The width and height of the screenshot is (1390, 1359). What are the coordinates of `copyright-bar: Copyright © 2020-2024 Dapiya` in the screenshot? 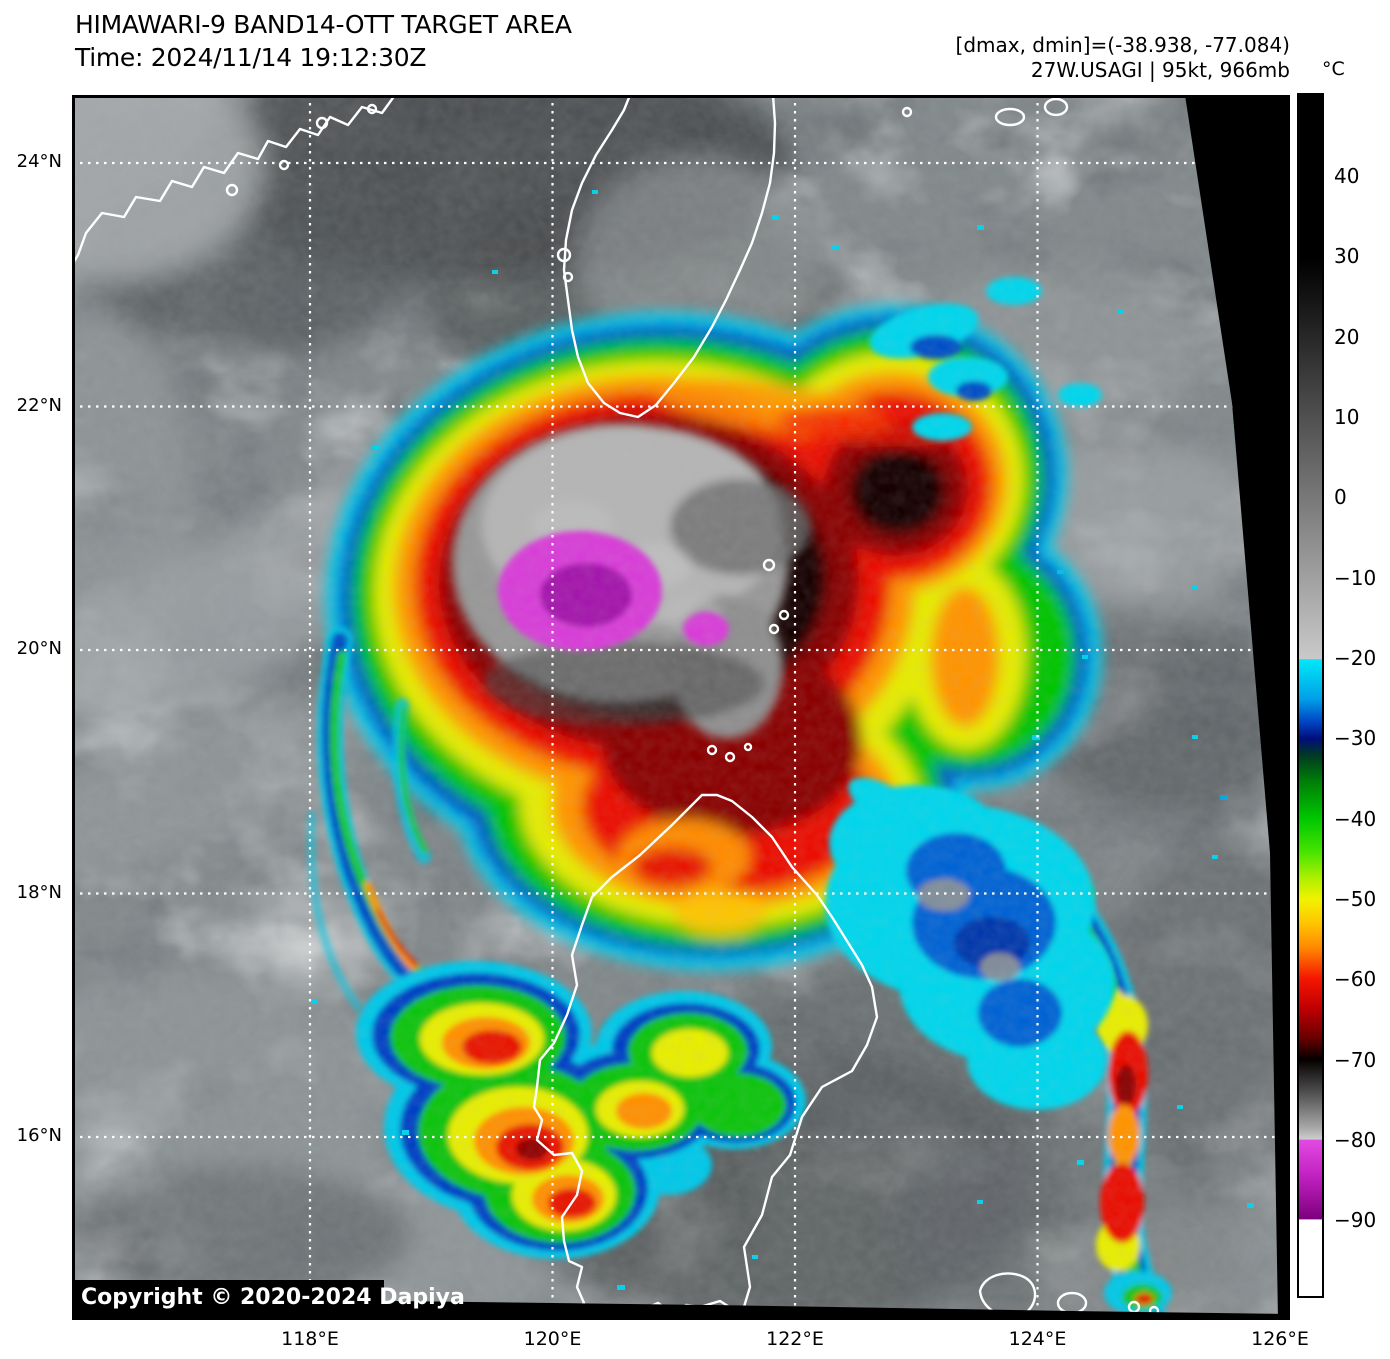 It's located at (268, 1295).